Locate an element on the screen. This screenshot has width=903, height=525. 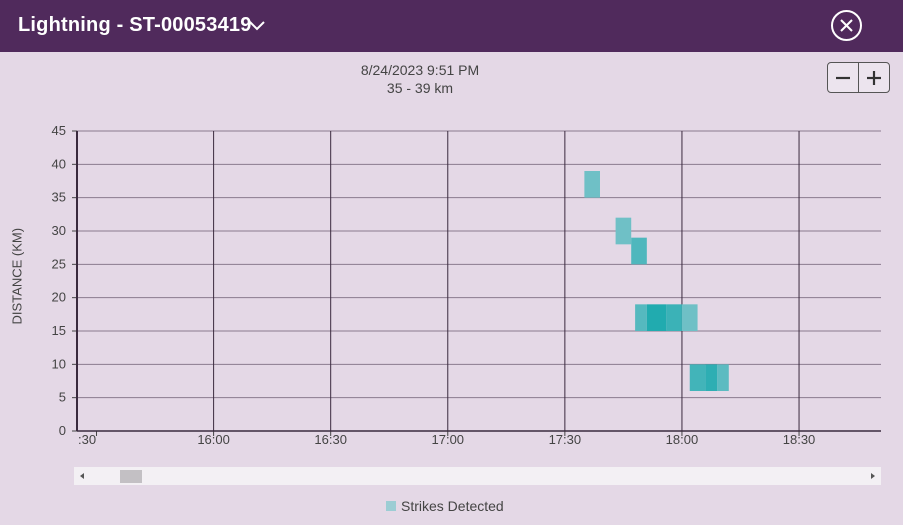
y-tick-label: 40 is located at coordinates (59, 163).